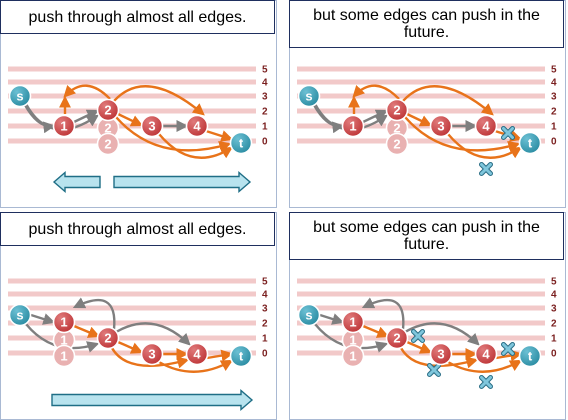  I want to click on node-label: 4, so click(486, 353).